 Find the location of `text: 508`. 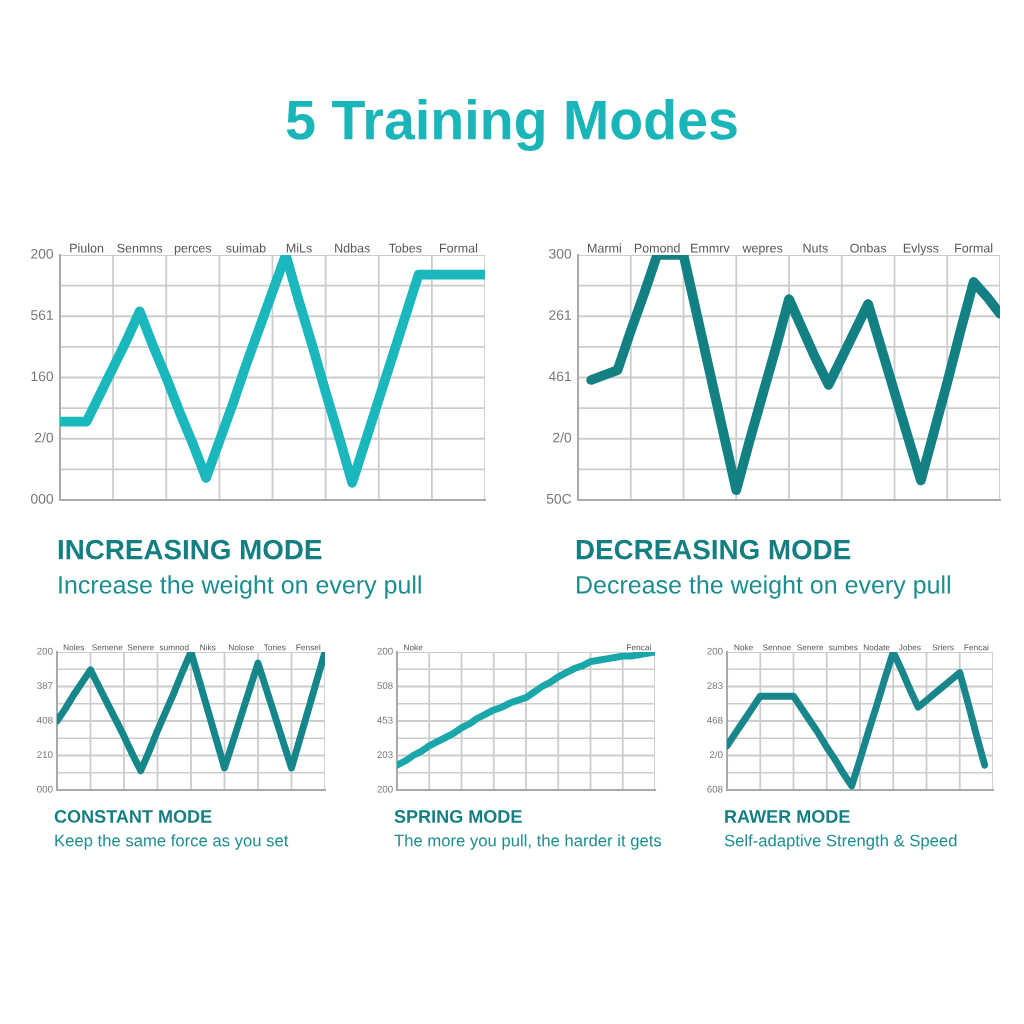

text: 508 is located at coordinates (385, 686).